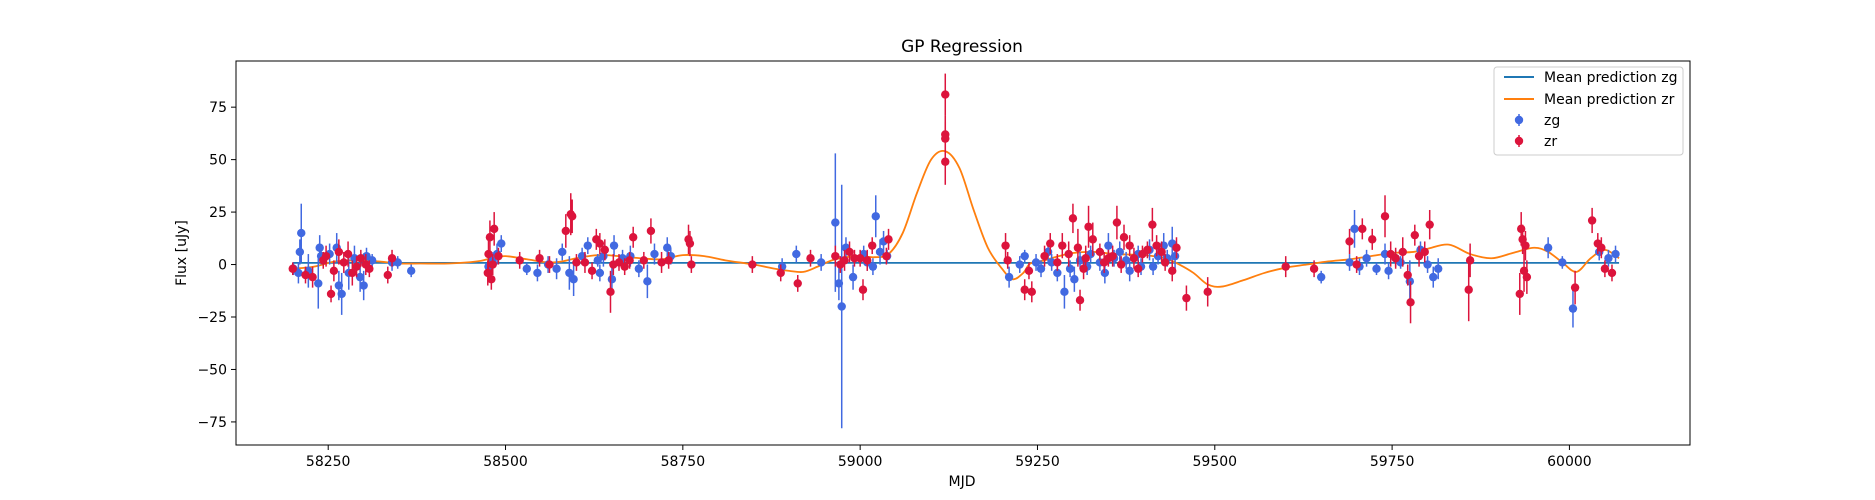  What do you see at coordinates (212, 423) in the screenshot?
I see `y-tick-label: −75` at bounding box center [212, 423].